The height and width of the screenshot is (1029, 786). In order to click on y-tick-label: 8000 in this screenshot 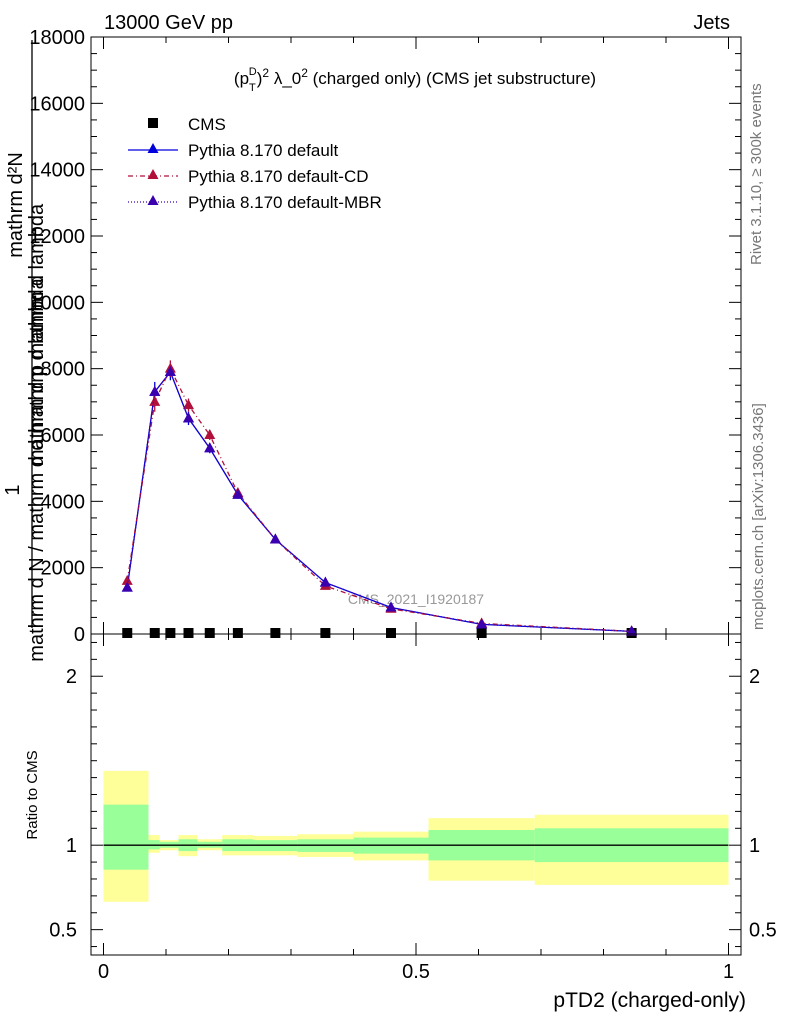, I will do `click(63, 370)`.